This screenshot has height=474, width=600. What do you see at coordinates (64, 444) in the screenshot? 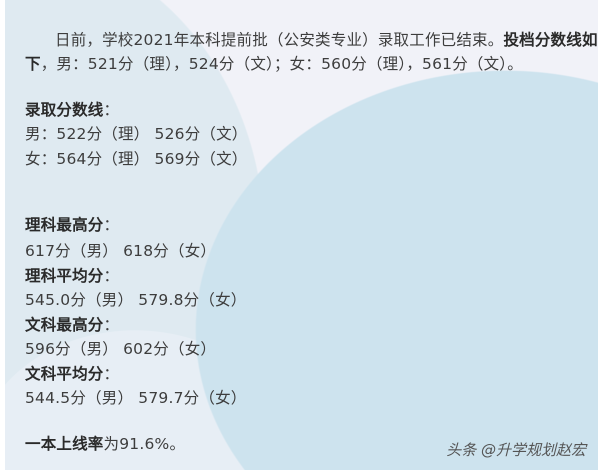
I see `pass-rate-label: 一本上线率` at bounding box center [64, 444].